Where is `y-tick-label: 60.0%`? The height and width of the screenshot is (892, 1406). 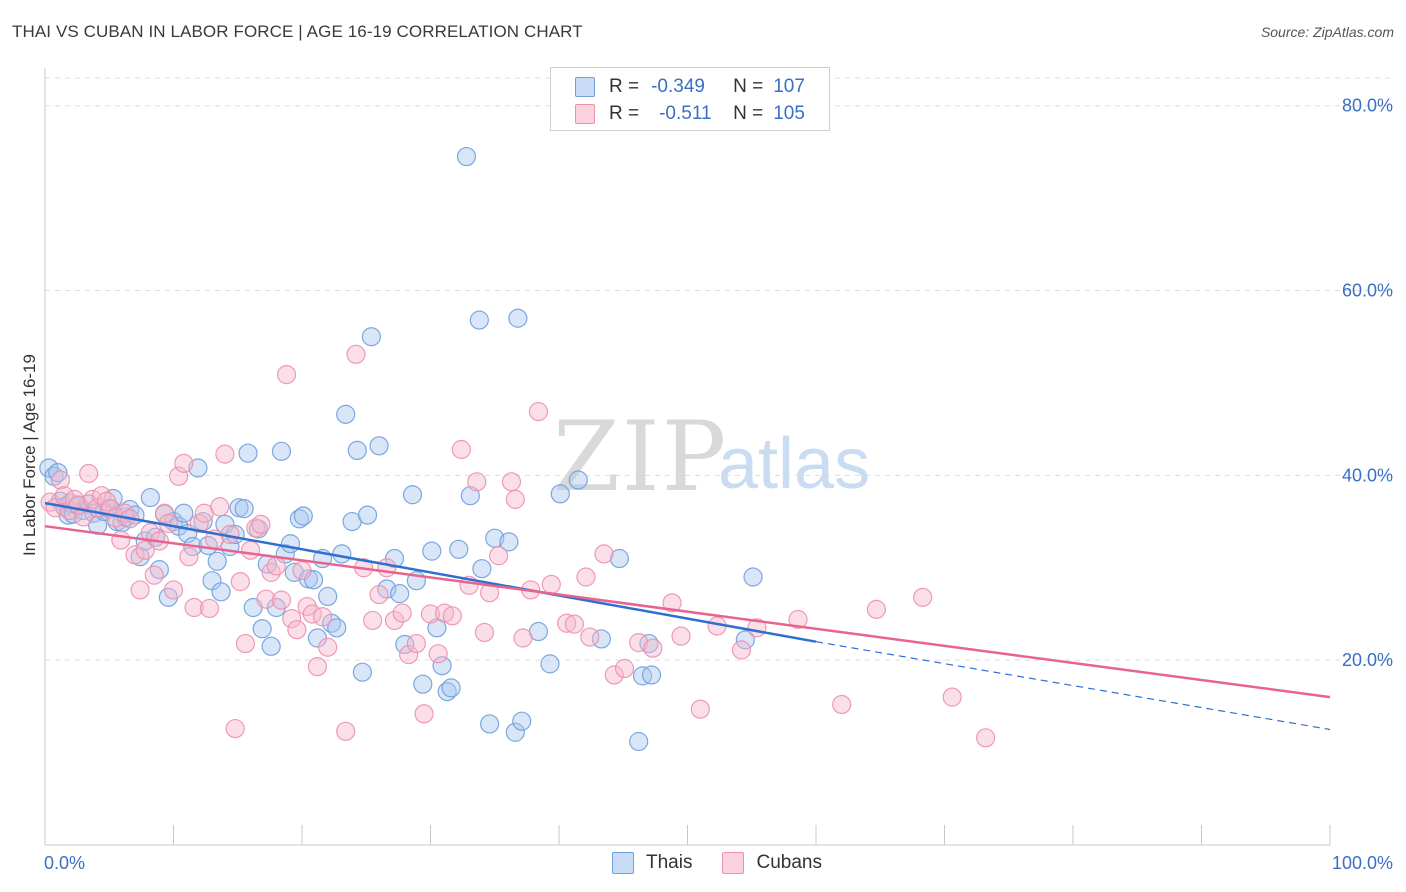
y-tick-label: 60.0% is located at coordinates (1367, 291).